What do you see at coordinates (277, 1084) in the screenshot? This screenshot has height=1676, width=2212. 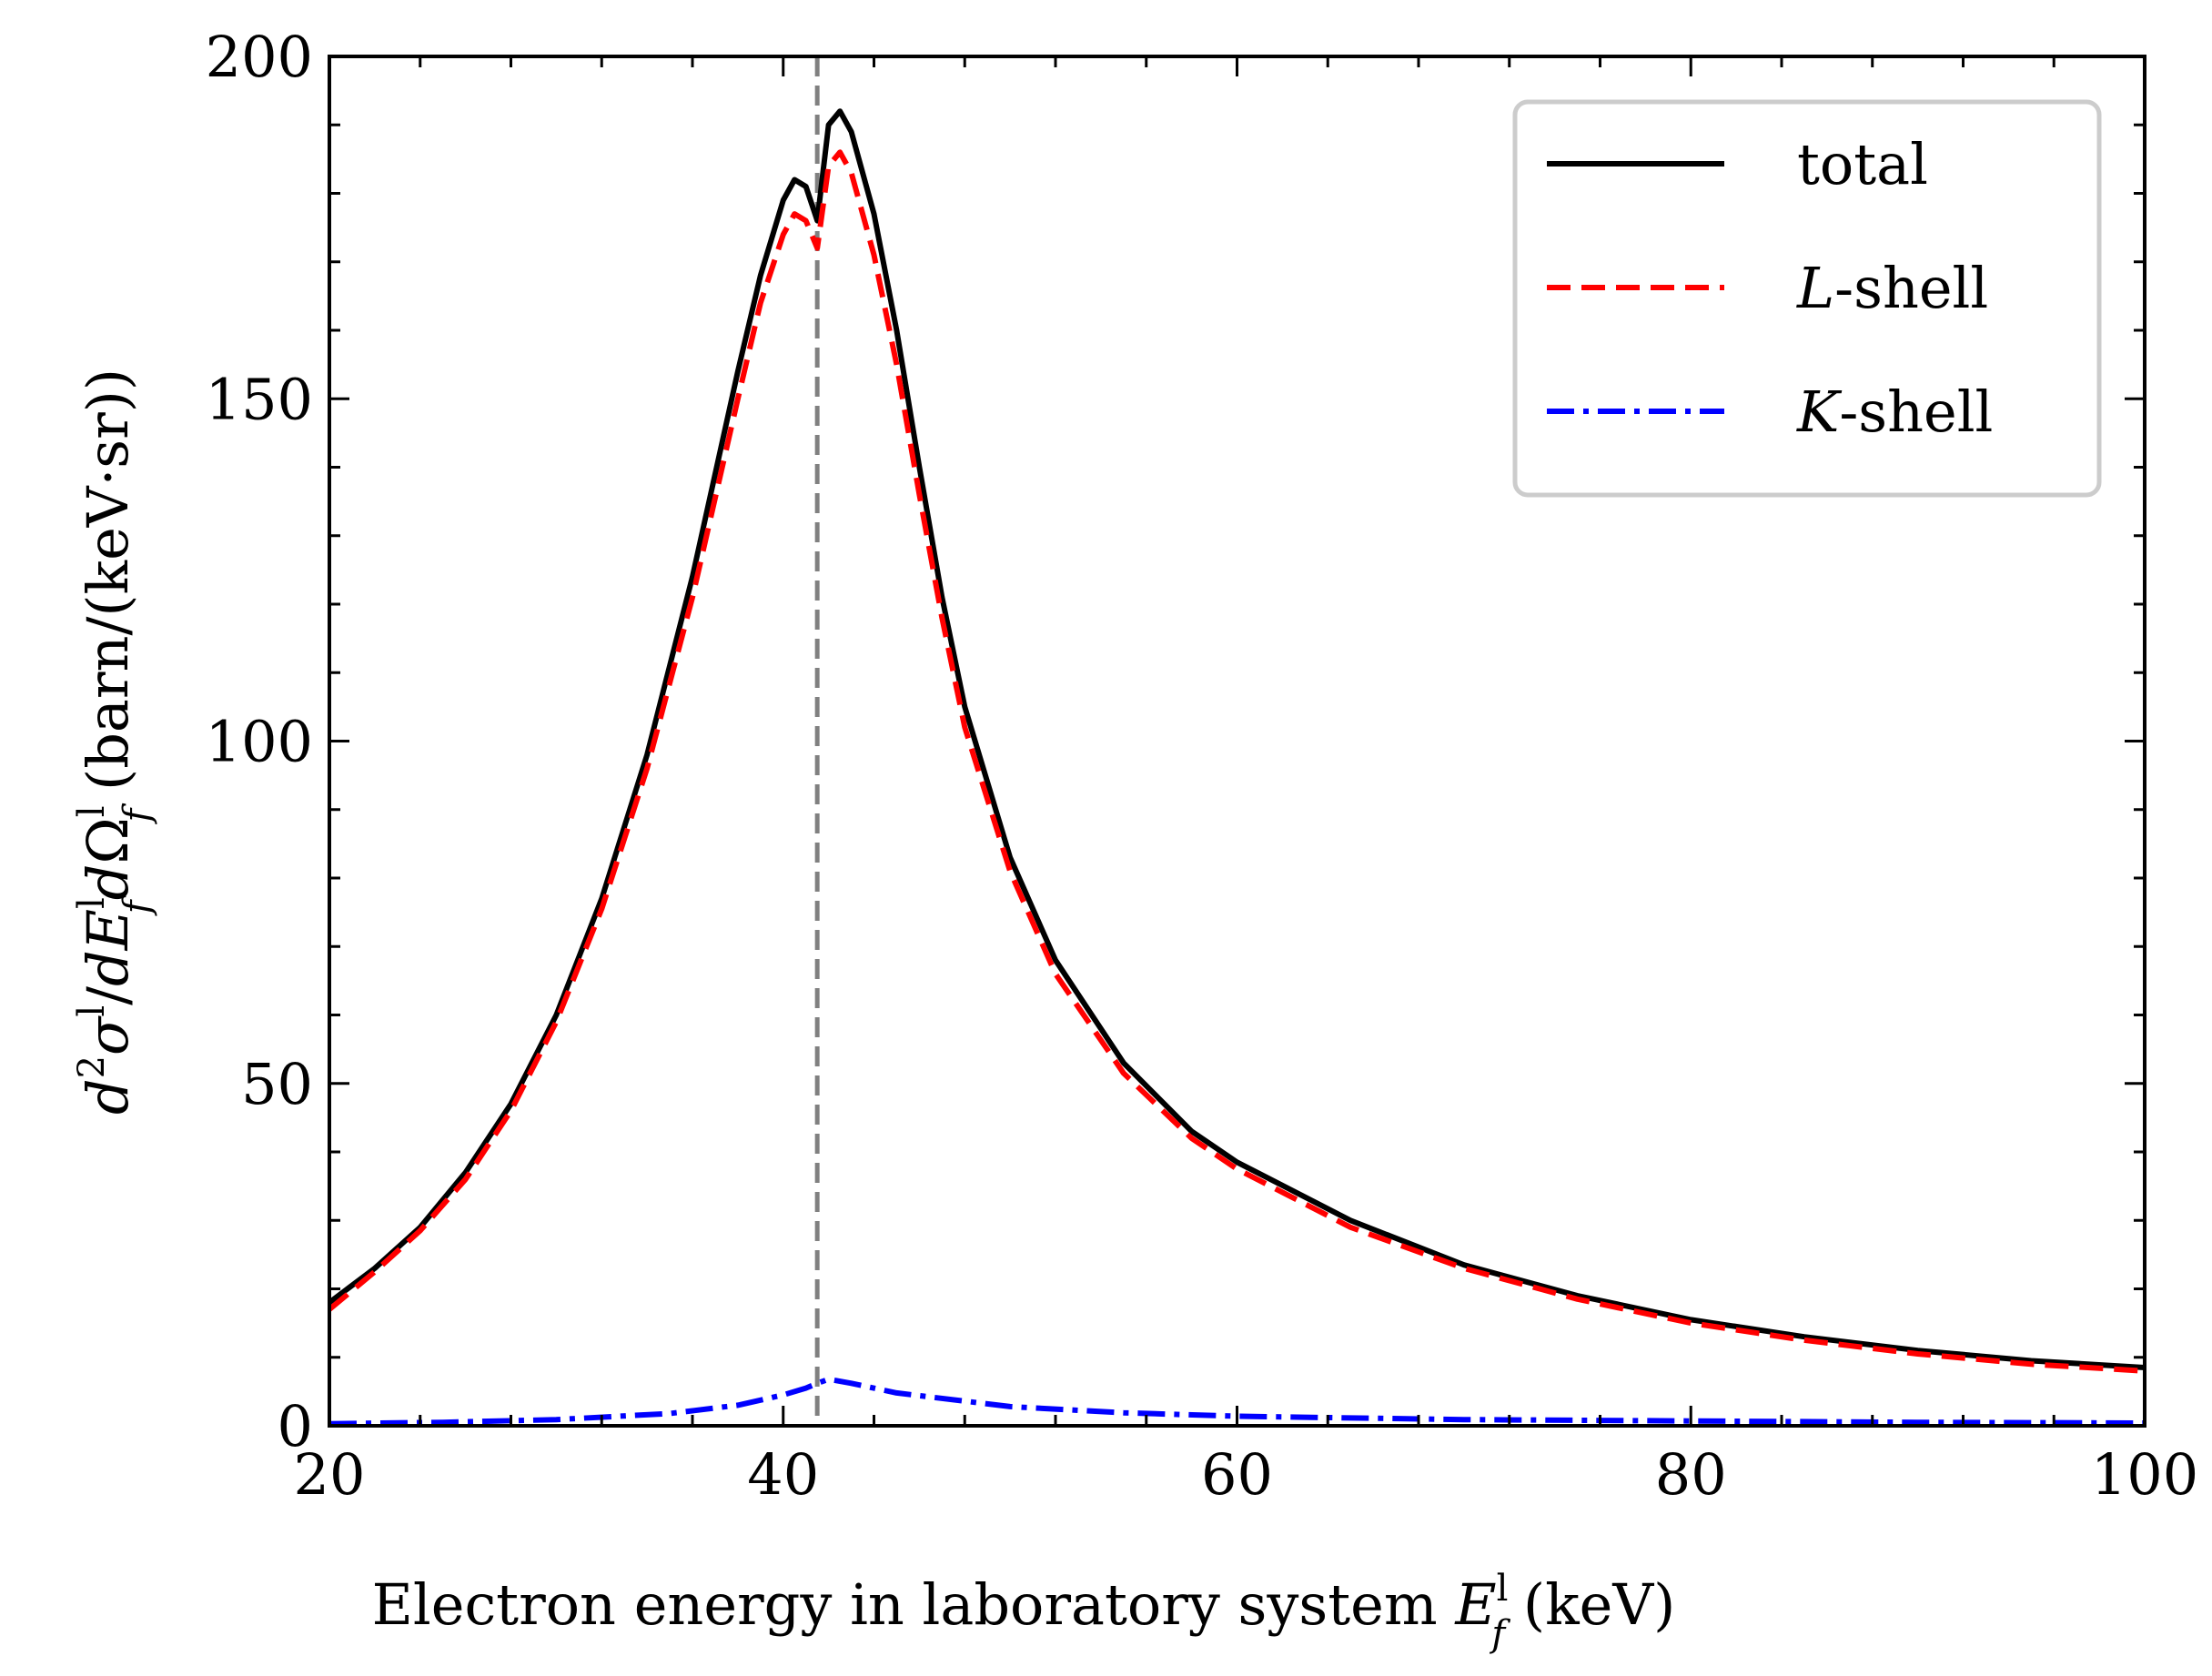 I see `y-tick-label: 50` at bounding box center [277, 1084].